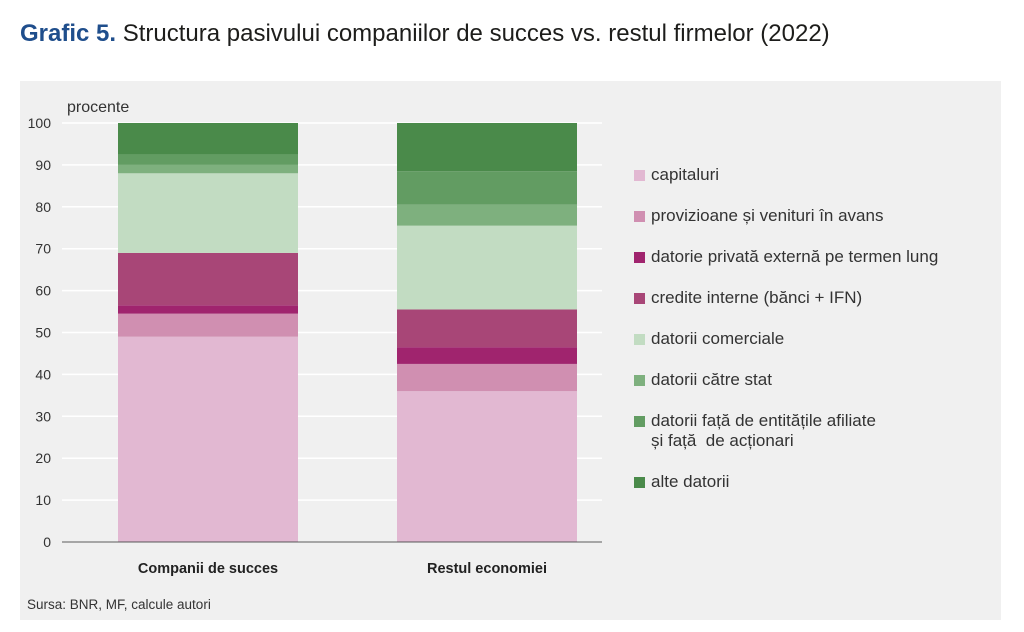 The width and height of the screenshot is (1024, 632). I want to click on y-tick-label: 30, so click(43, 416).